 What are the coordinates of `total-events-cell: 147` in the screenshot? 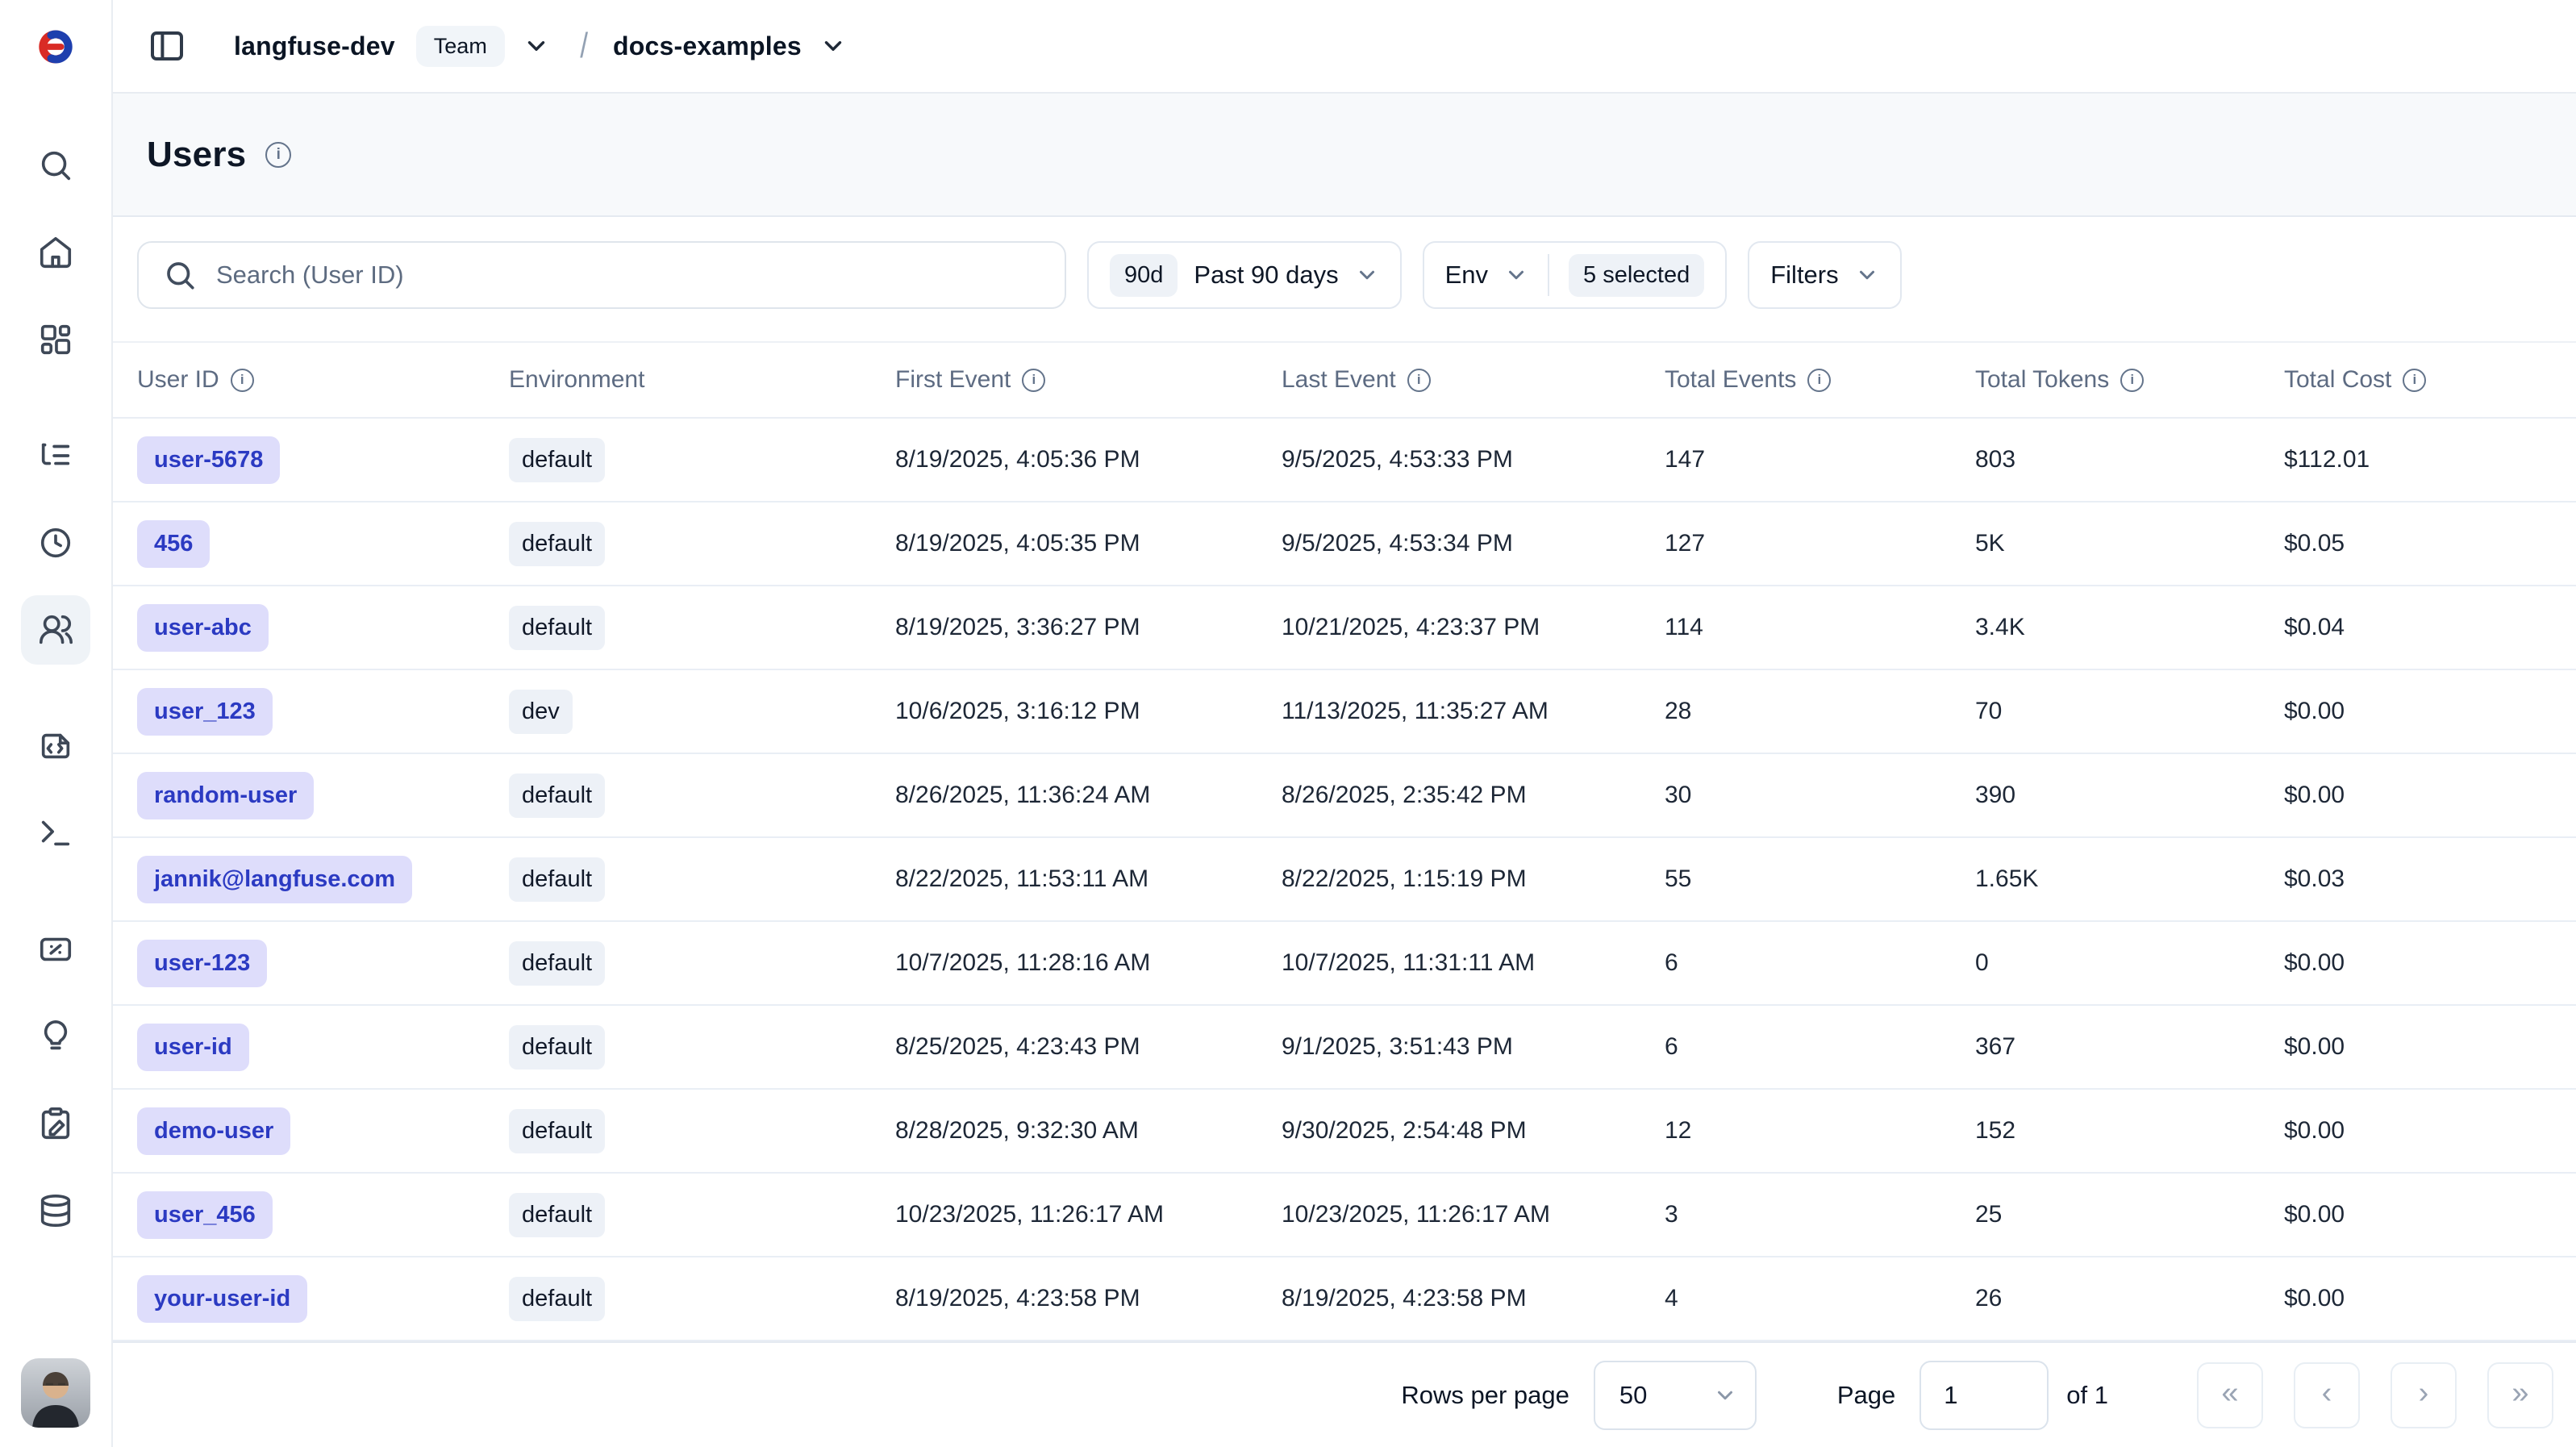 It's located at (1685, 460).